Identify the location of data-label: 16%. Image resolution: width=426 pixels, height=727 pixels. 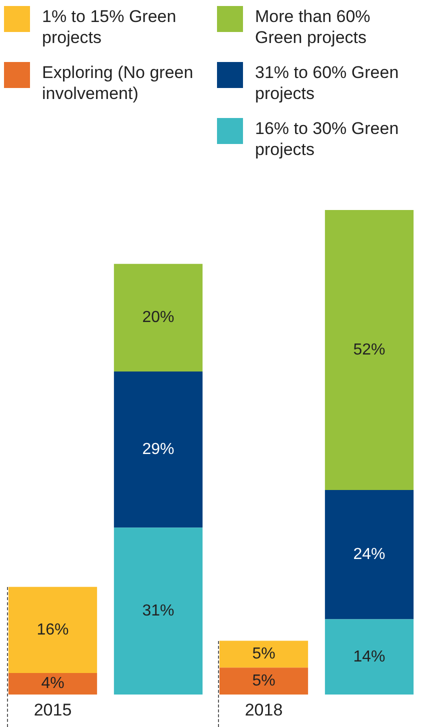
(52, 629).